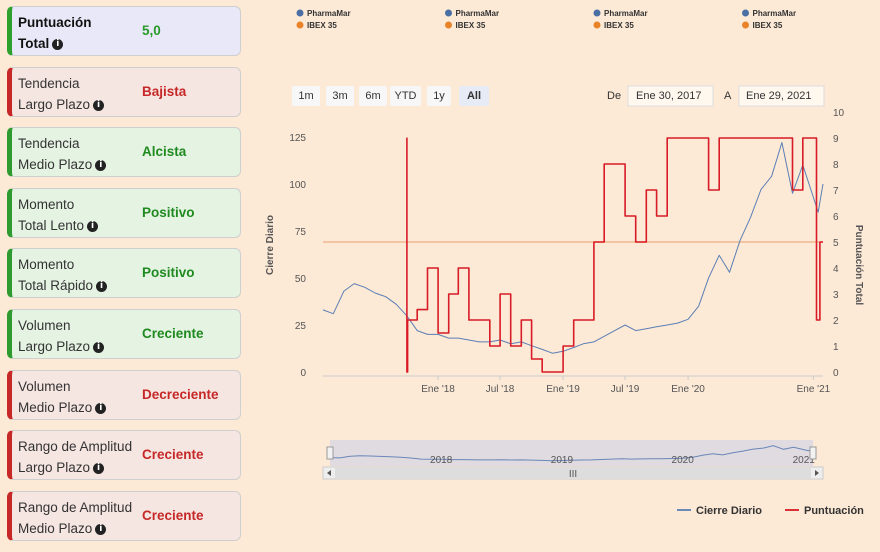 This screenshot has width=880, height=552. I want to click on from-date-input-box, so click(670, 96).